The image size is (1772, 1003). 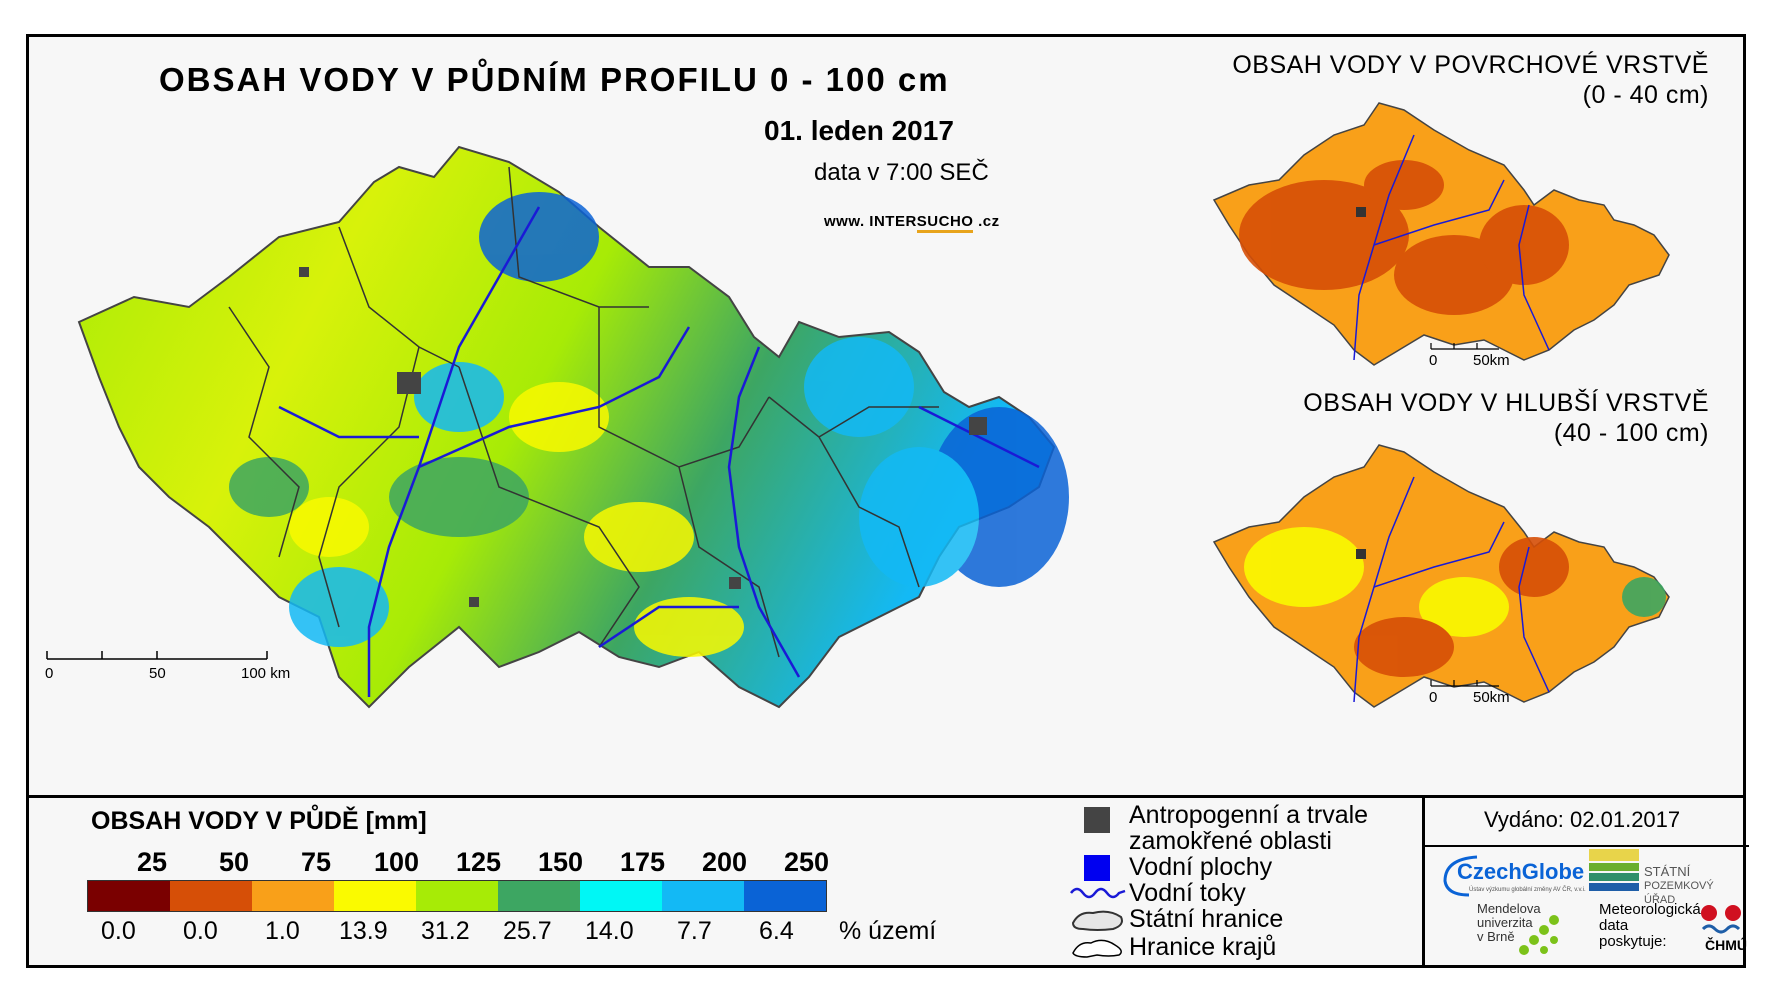 What do you see at coordinates (1469, 354) in the screenshot?
I see `inset-top-scale-bar: 0 50km` at bounding box center [1469, 354].